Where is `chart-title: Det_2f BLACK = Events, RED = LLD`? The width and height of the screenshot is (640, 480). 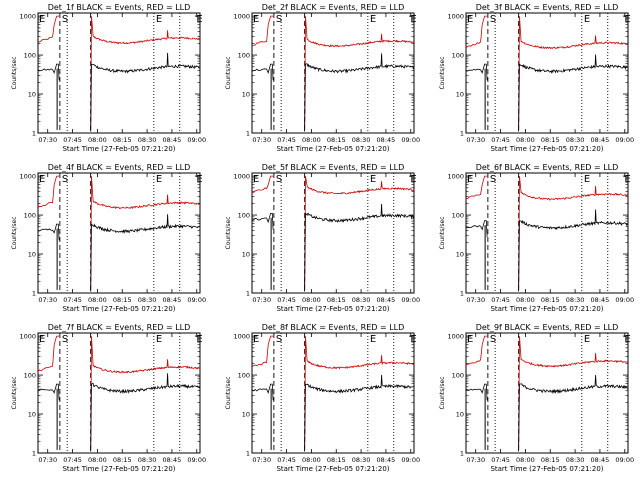 chart-title: Det_2f BLACK = Events, RED = LLD is located at coordinates (333, 7).